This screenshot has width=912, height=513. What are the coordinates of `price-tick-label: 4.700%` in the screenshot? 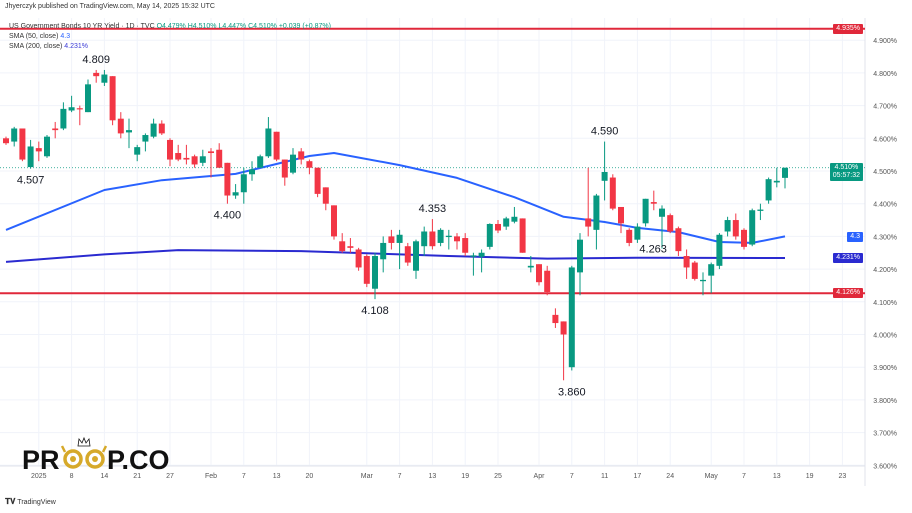 It's located at (885, 107).